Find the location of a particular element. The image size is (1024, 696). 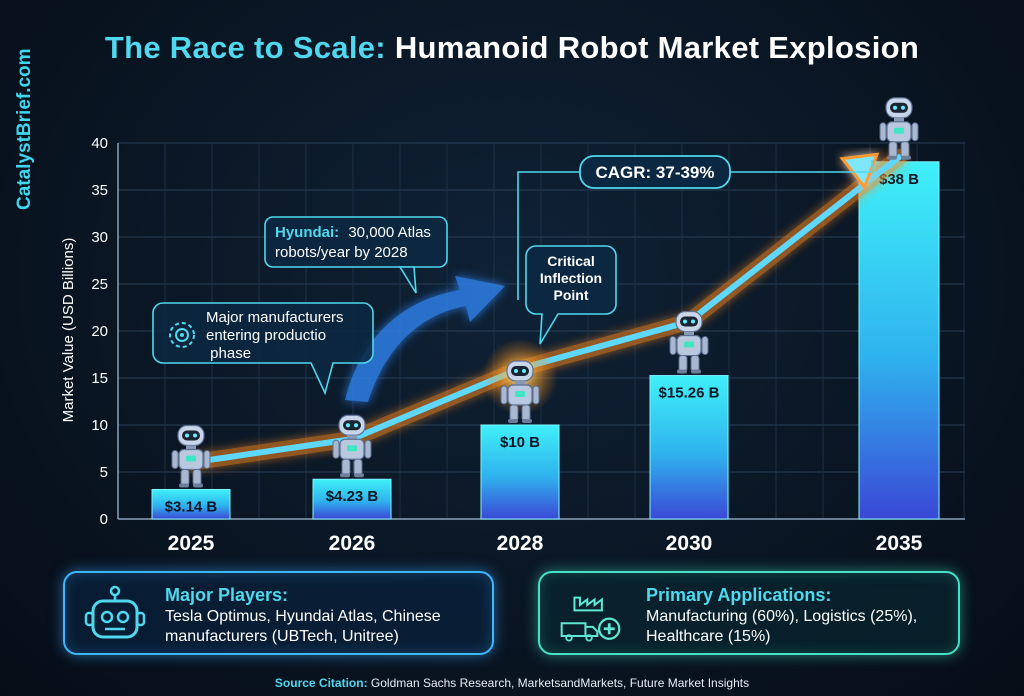

bar-value-label: $15.26 B is located at coordinates (689, 393).